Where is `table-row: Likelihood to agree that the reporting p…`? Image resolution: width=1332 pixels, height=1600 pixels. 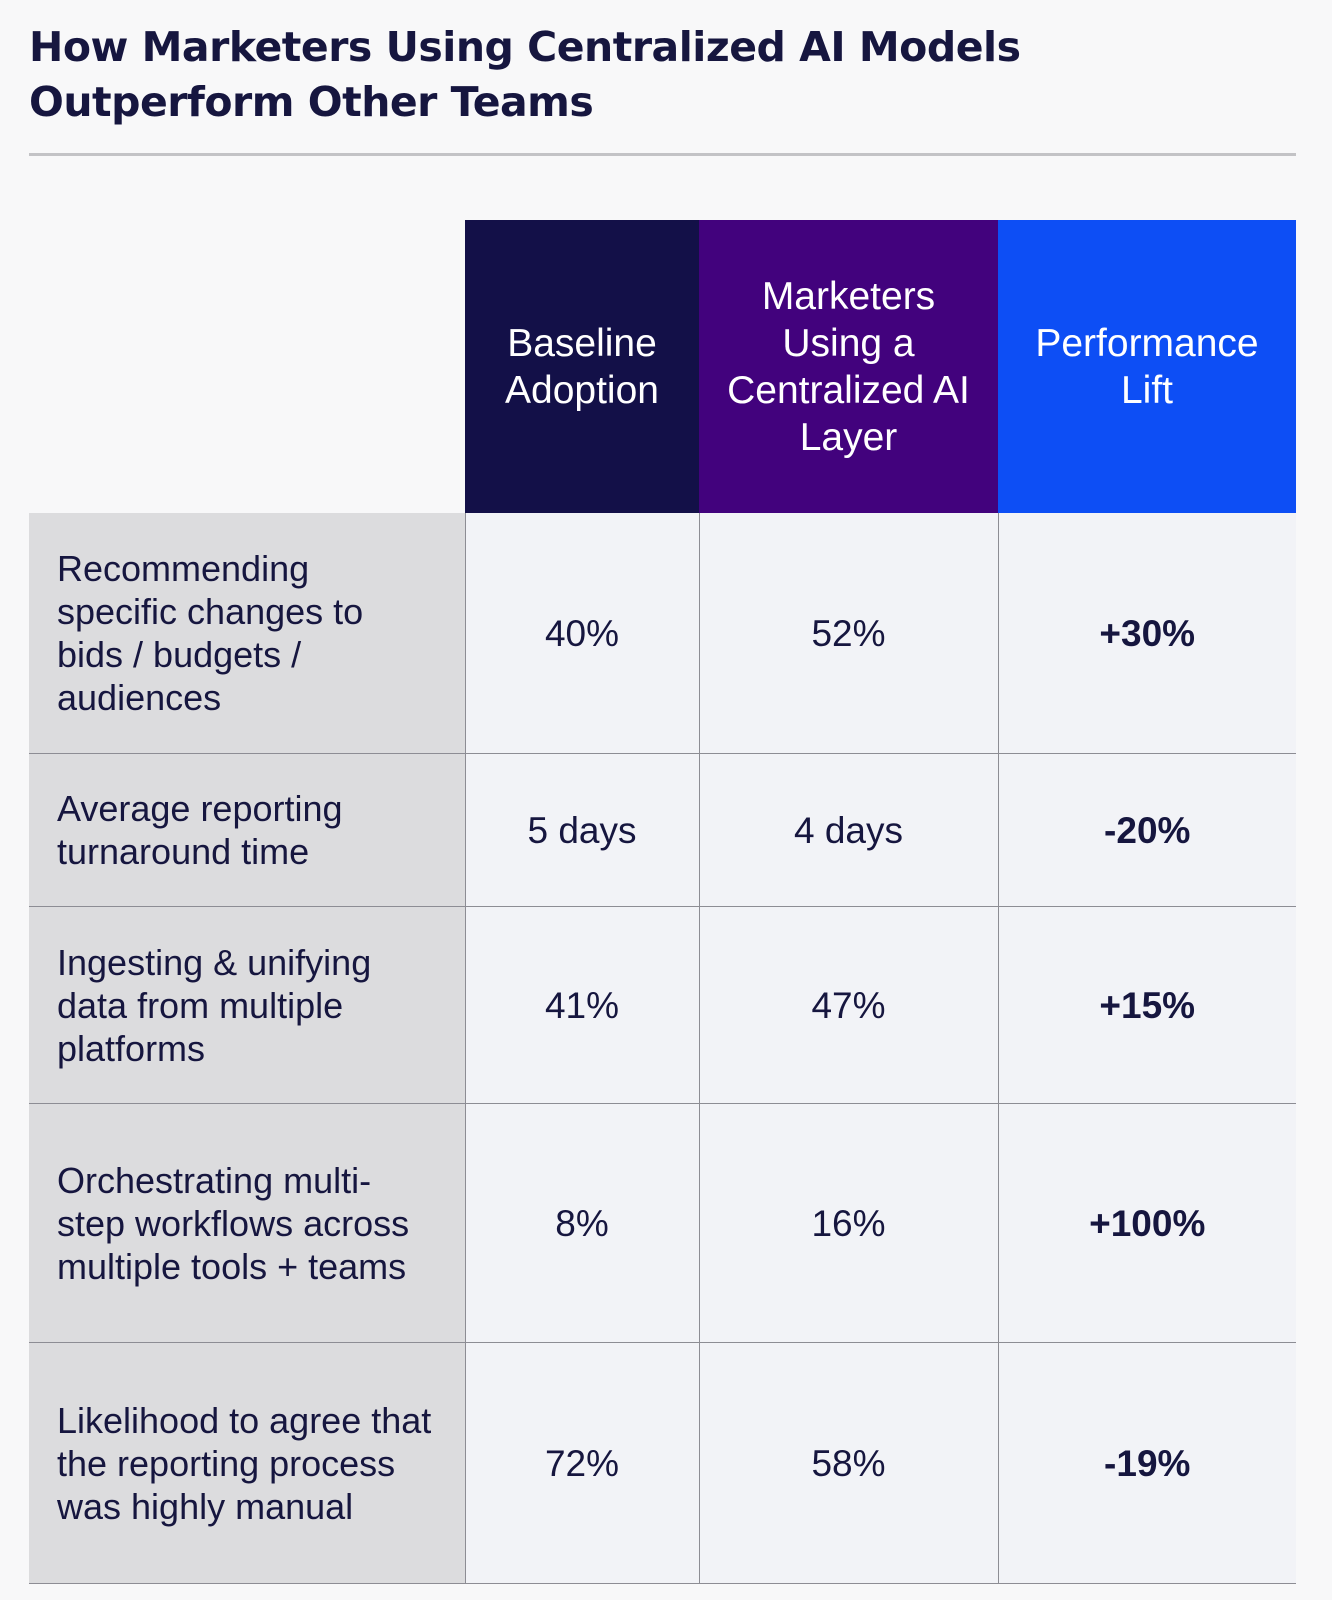 table-row: Likelihood to agree that the reporting p… is located at coordinates (662, 1463).